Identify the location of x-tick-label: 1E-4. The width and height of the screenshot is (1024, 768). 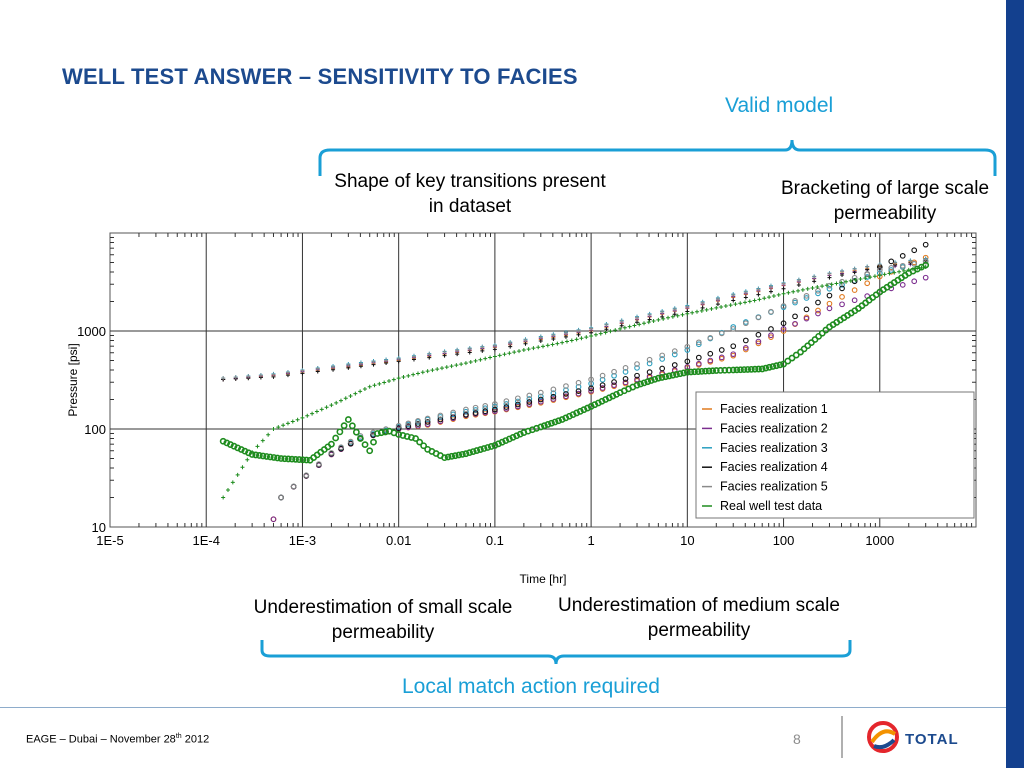
(205, 540).